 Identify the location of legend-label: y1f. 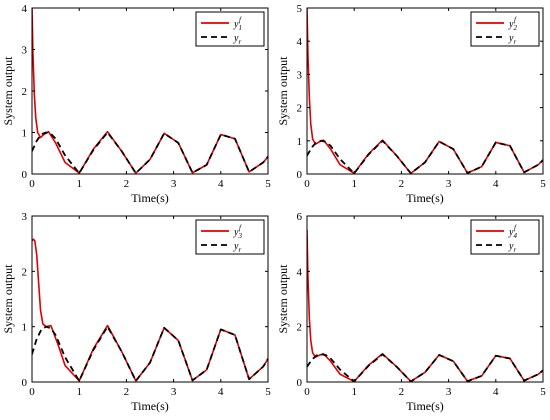
(237, 24).